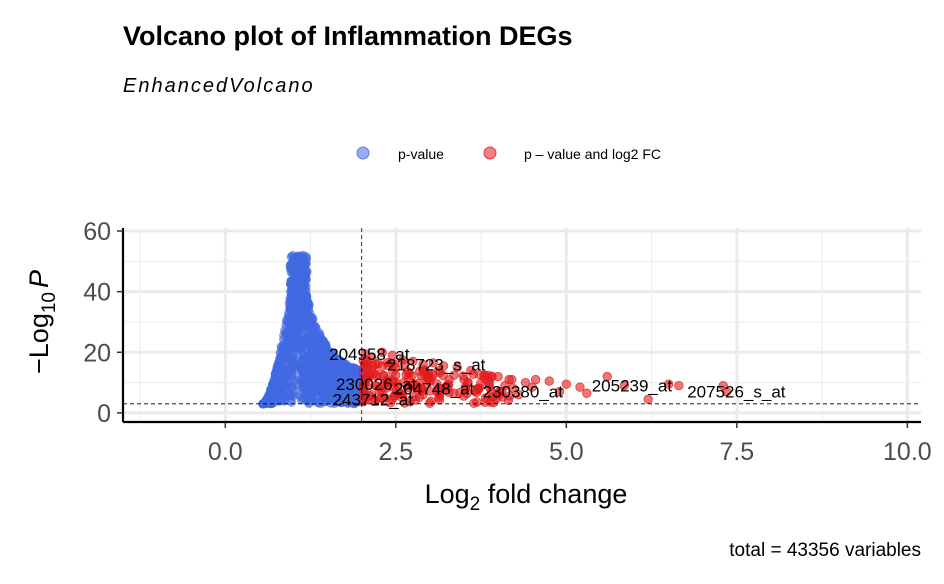  I want to click on y-tick-label: 60, so click(97, 232).